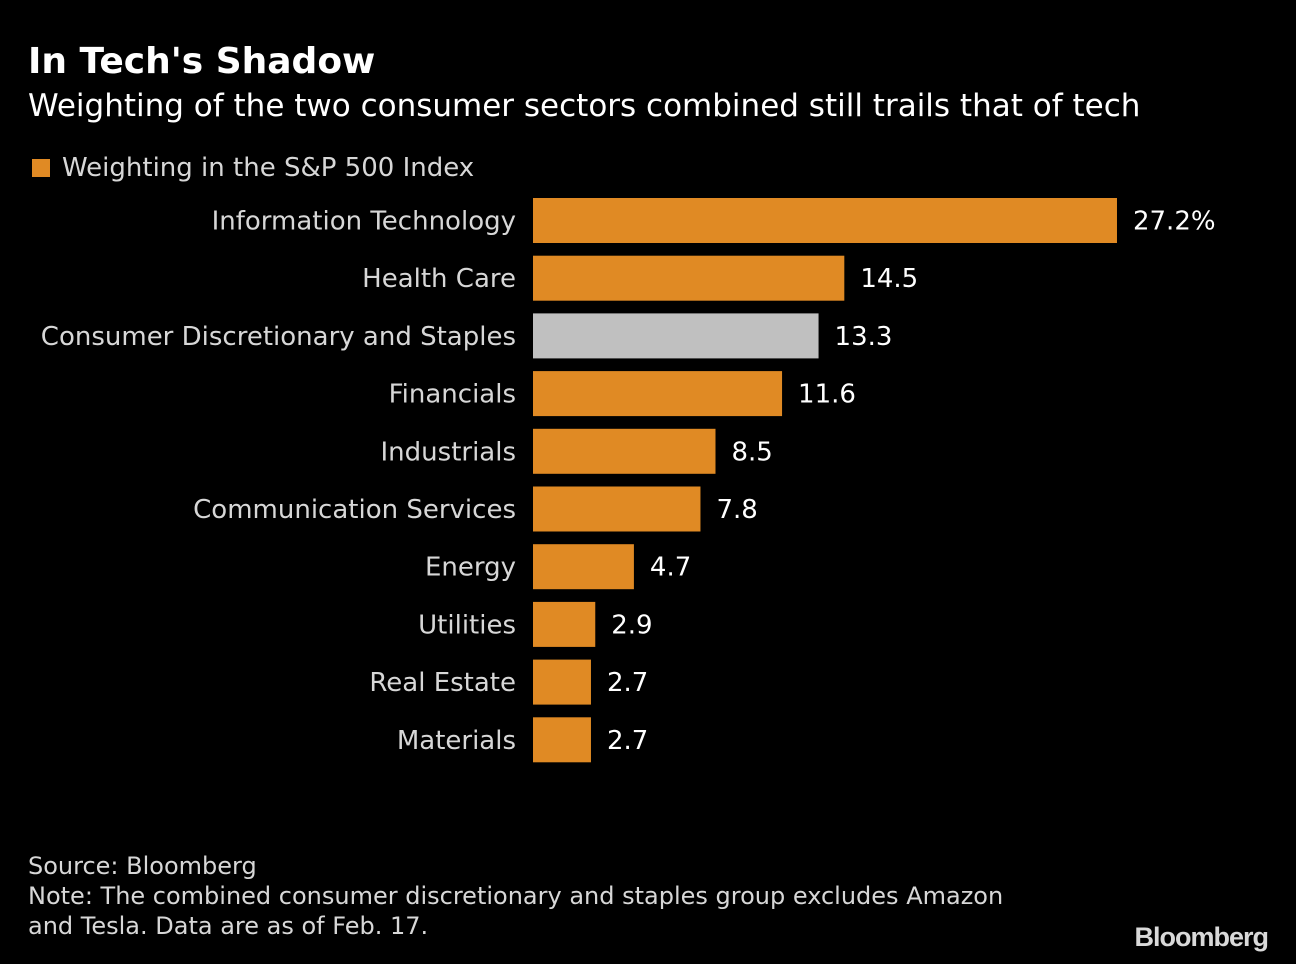 The image size is (1296, 964). I want to click on value-label: 2.9, so click(631, 625).